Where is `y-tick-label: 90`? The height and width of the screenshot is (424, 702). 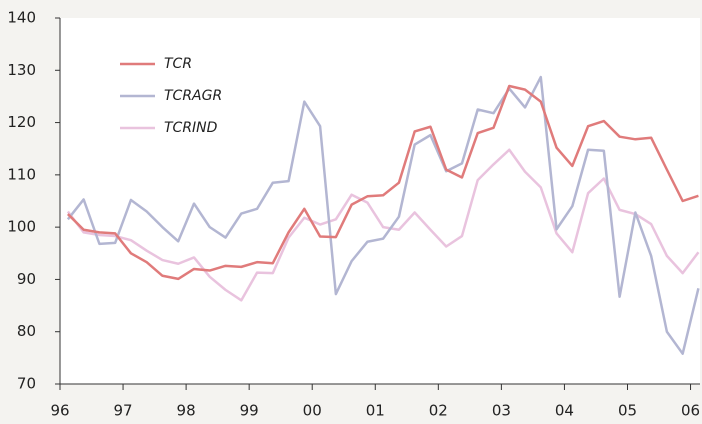
y-tick-label: 90 is located at coordinates (26, 279).